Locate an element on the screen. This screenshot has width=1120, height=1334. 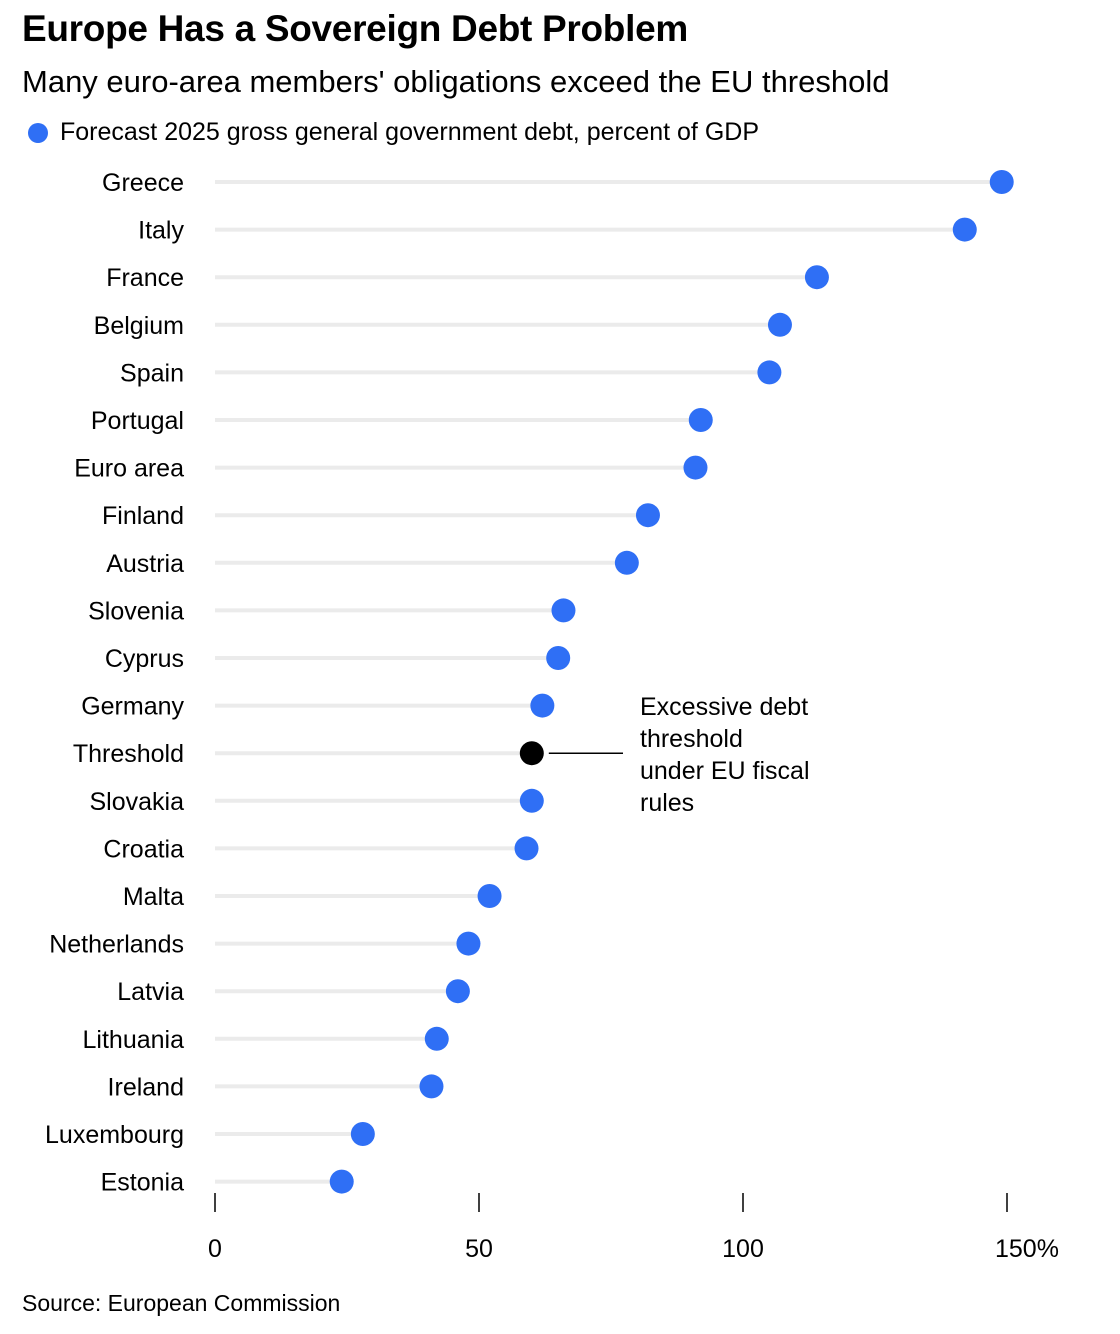
category-label-ireland: Ireland is located at coordinates (146, 1087).